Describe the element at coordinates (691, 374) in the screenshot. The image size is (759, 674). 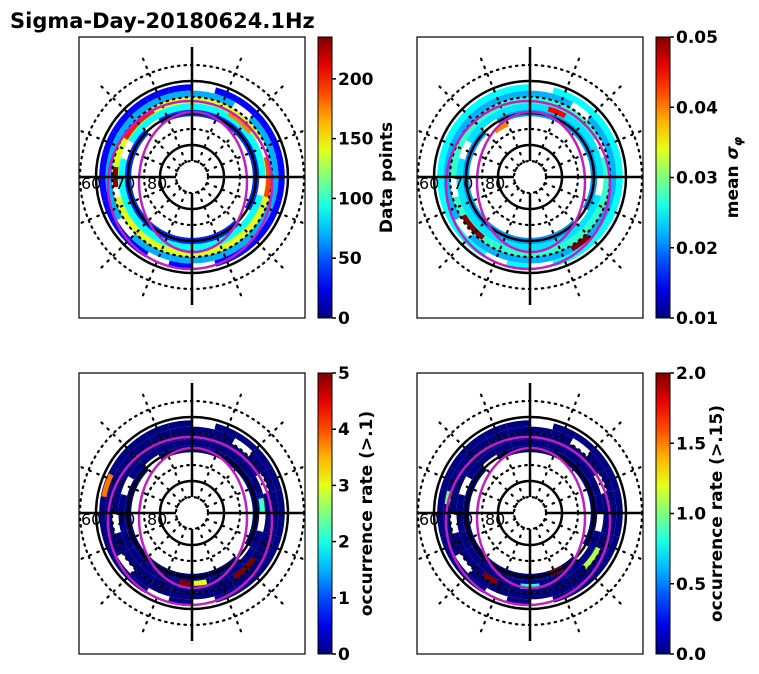
I see `colorbar-tick-label: 2.0` at that location.